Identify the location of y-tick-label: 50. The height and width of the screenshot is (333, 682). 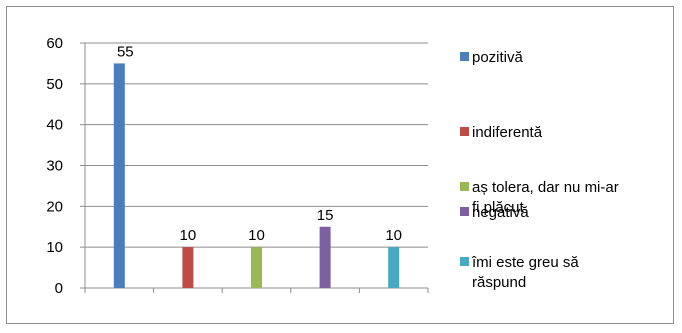
(54, 84).